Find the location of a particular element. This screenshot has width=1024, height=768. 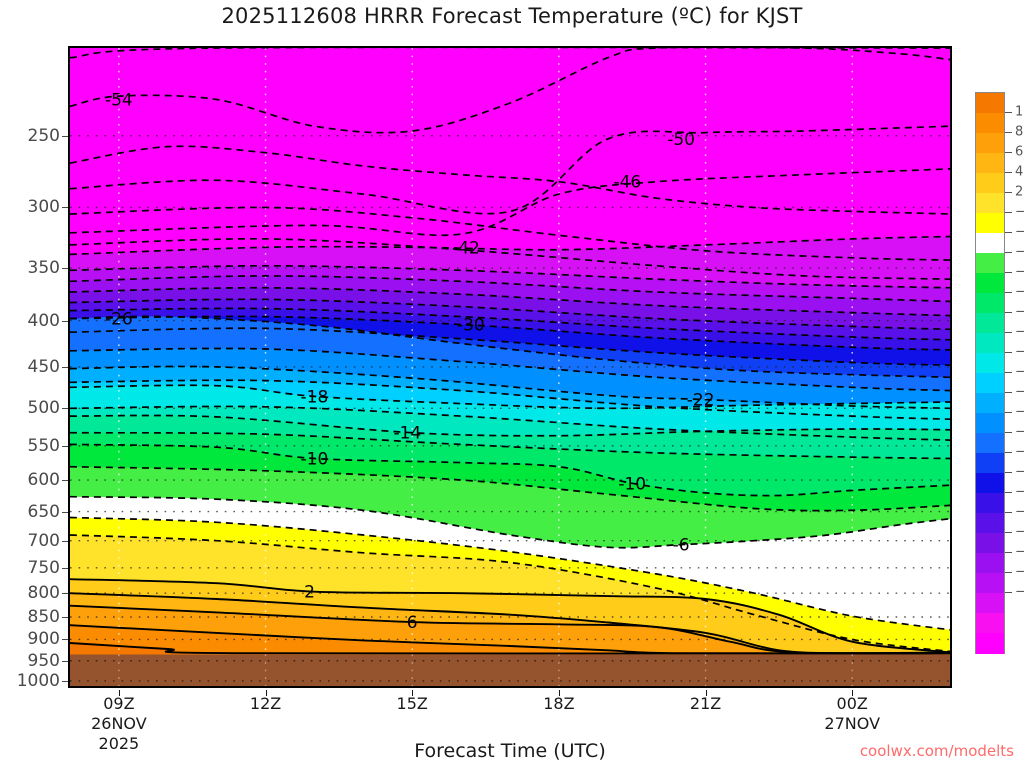

y-tick-label: 700 is located at coordinates (43, 540).